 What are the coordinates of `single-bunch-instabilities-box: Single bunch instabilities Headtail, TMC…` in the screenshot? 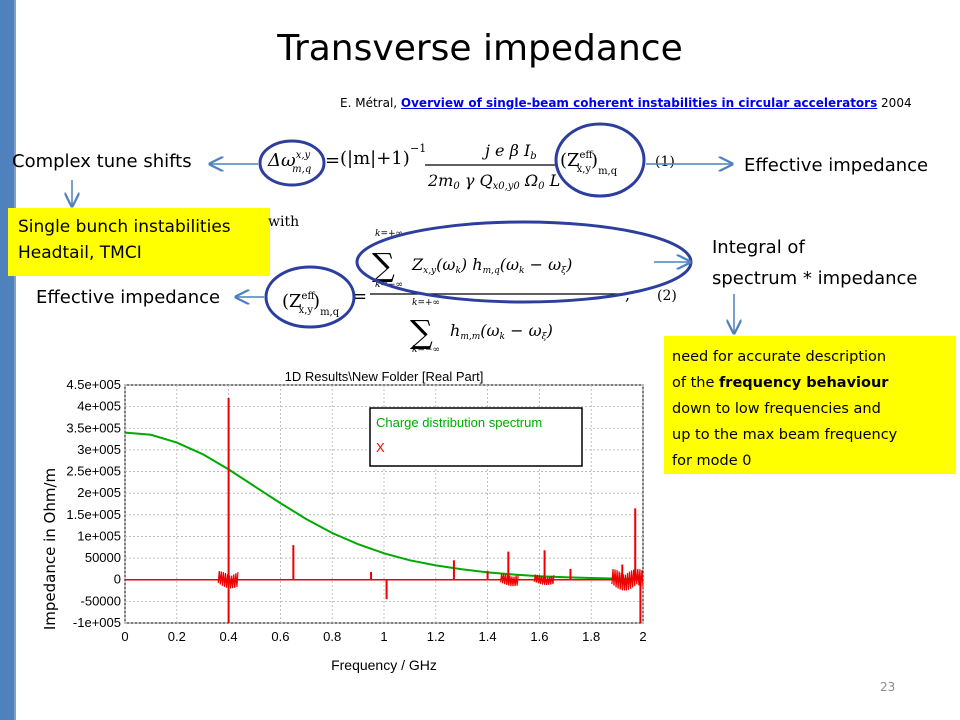 It's located at (139, 242).